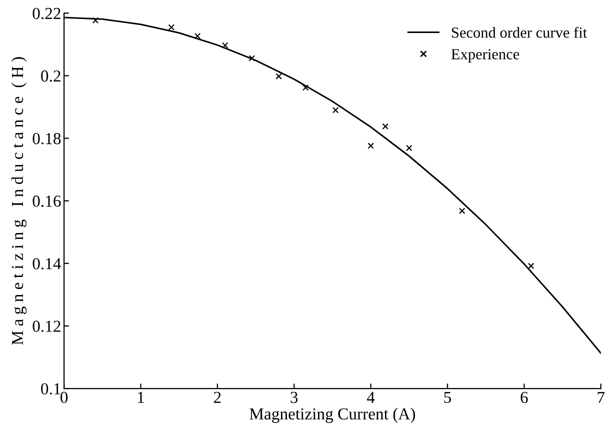 The image size is (610, 439). I want to click on y-tick-label: 0.16, so click(46, 201).